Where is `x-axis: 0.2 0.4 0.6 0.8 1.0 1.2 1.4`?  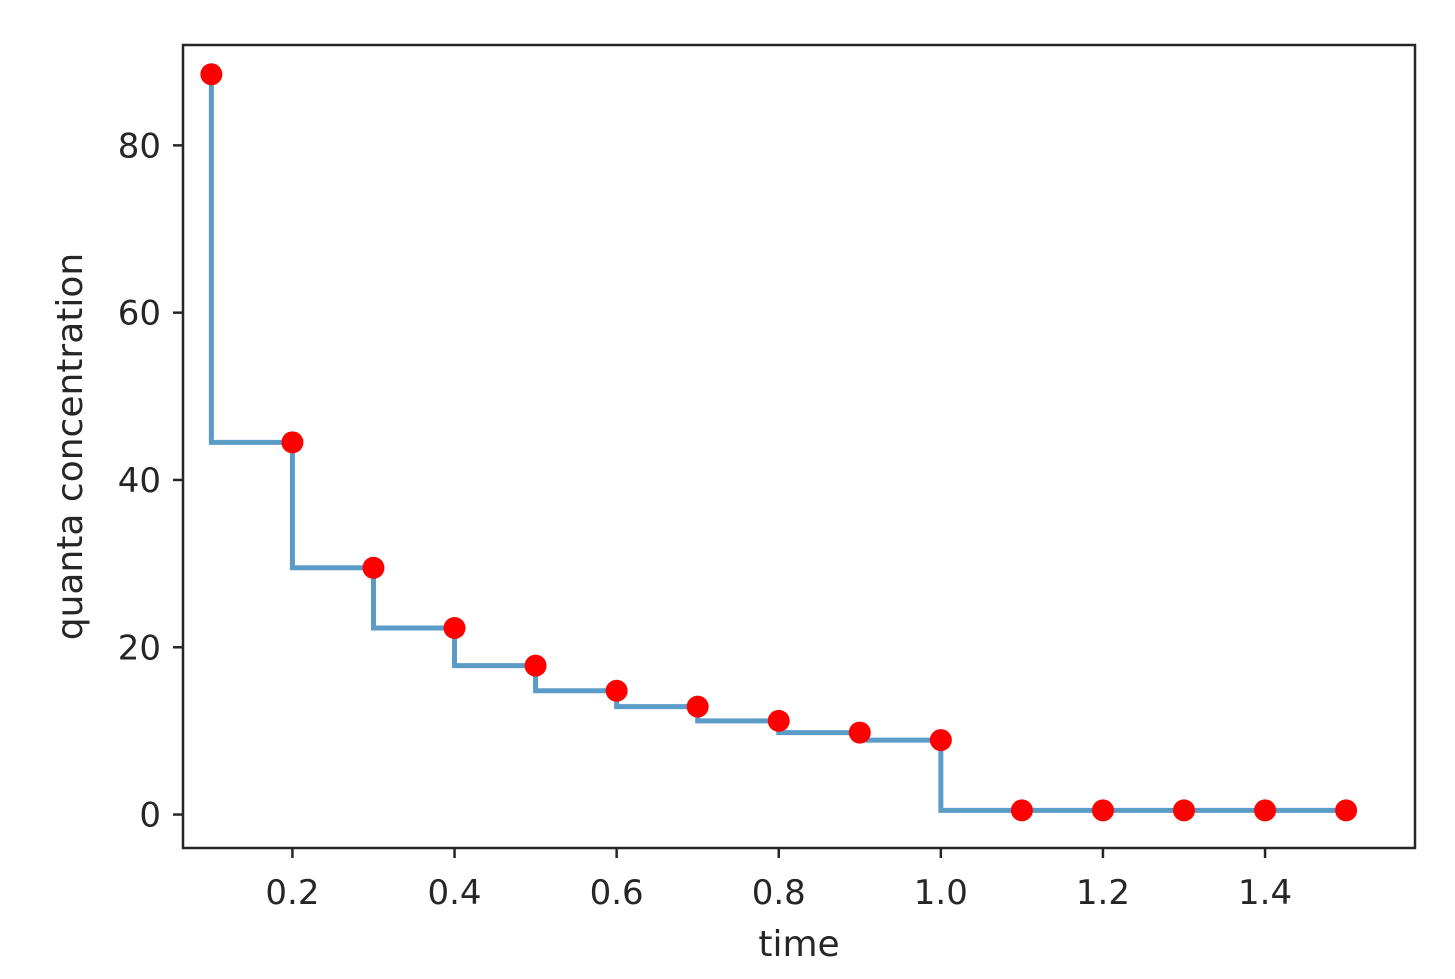
x-axis: 0.2 0.4 0.6 0.8 1.0 1.2 1.4 is located at coordinates (778, 880).